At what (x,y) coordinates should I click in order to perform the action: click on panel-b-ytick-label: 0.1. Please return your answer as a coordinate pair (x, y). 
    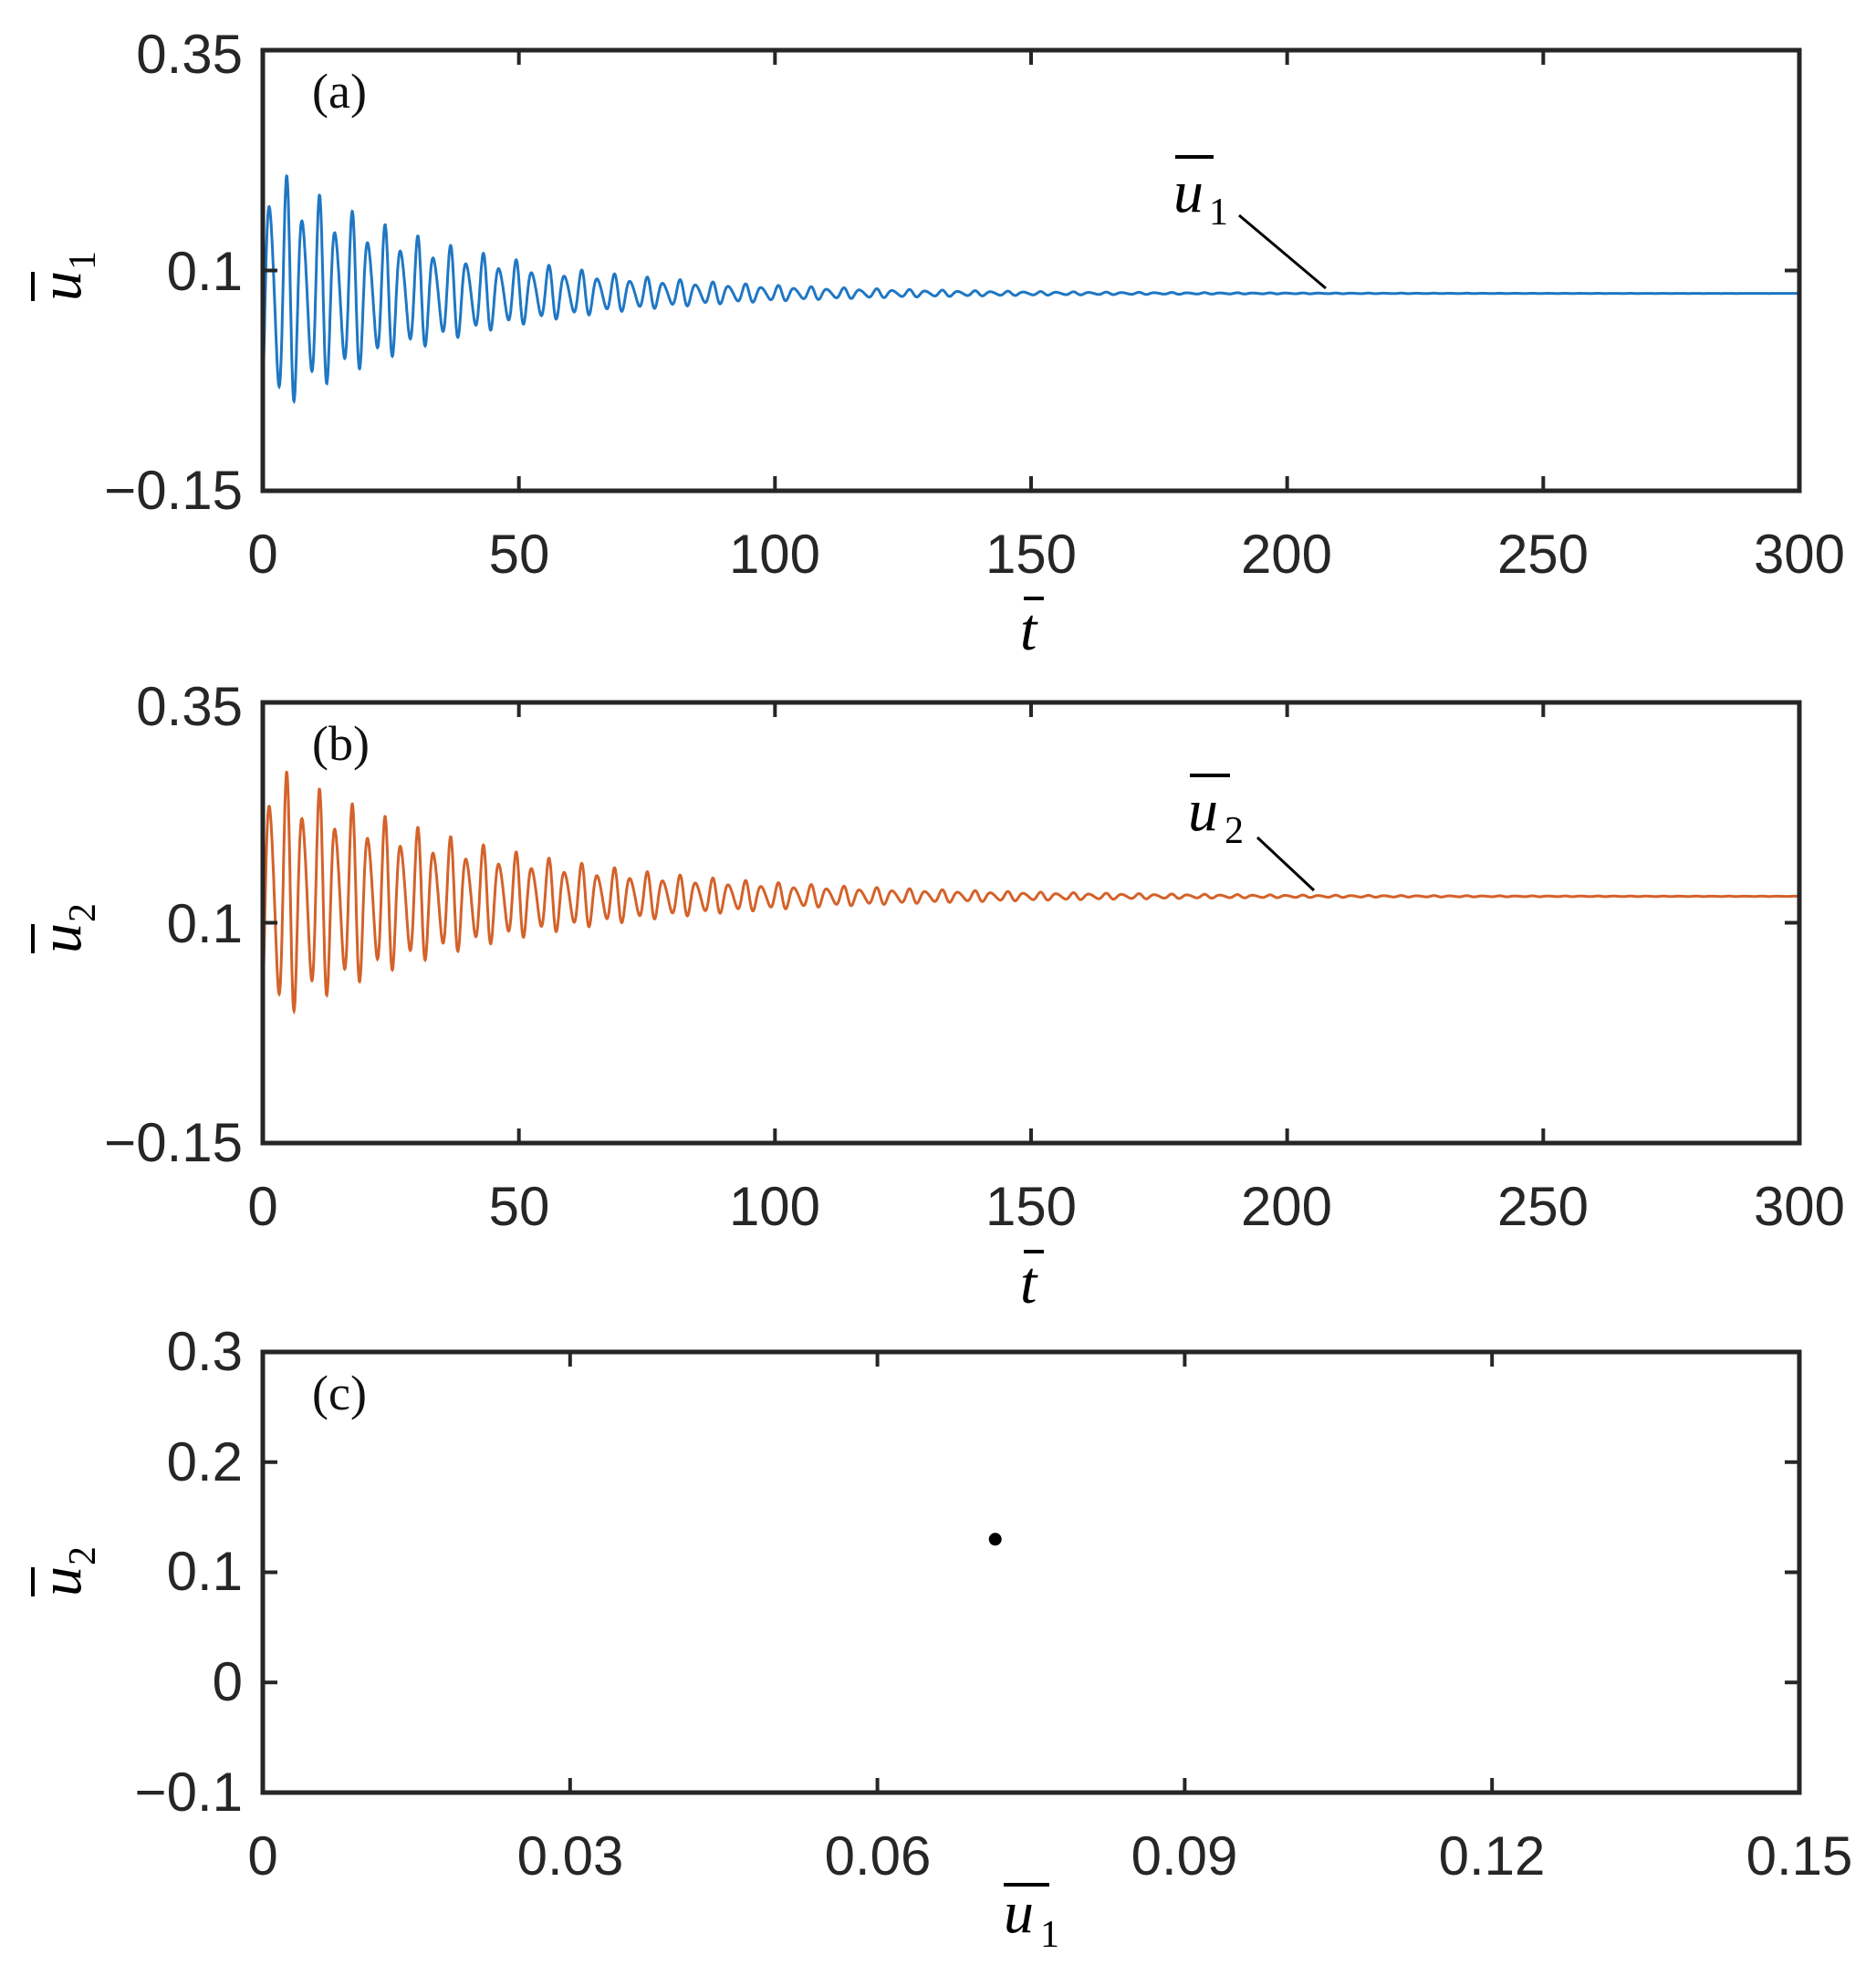
    Looking at the image, I should click on (205, 923).